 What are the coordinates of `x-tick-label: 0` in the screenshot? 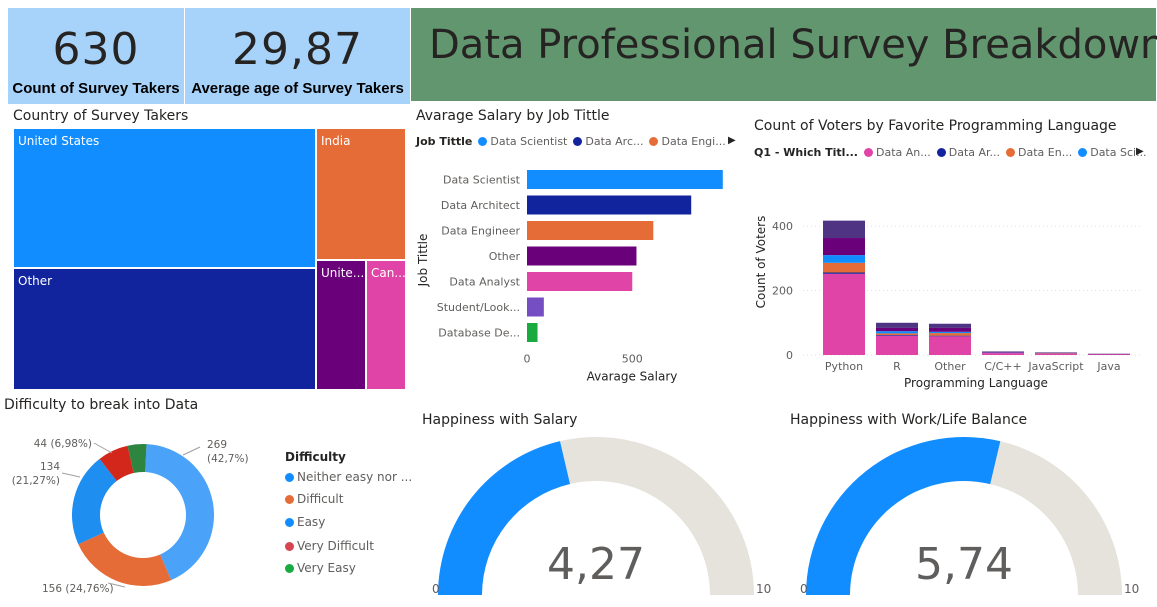 It's located at (527, 359).